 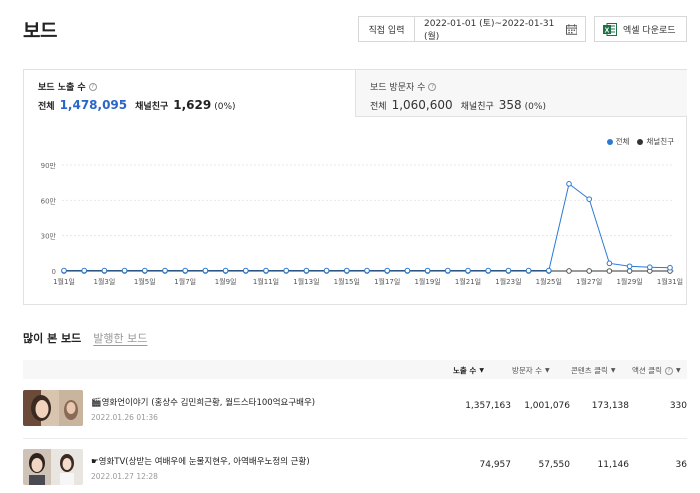 I want to click on sort-desc-icon: ▼, so click(x=481, y=370).